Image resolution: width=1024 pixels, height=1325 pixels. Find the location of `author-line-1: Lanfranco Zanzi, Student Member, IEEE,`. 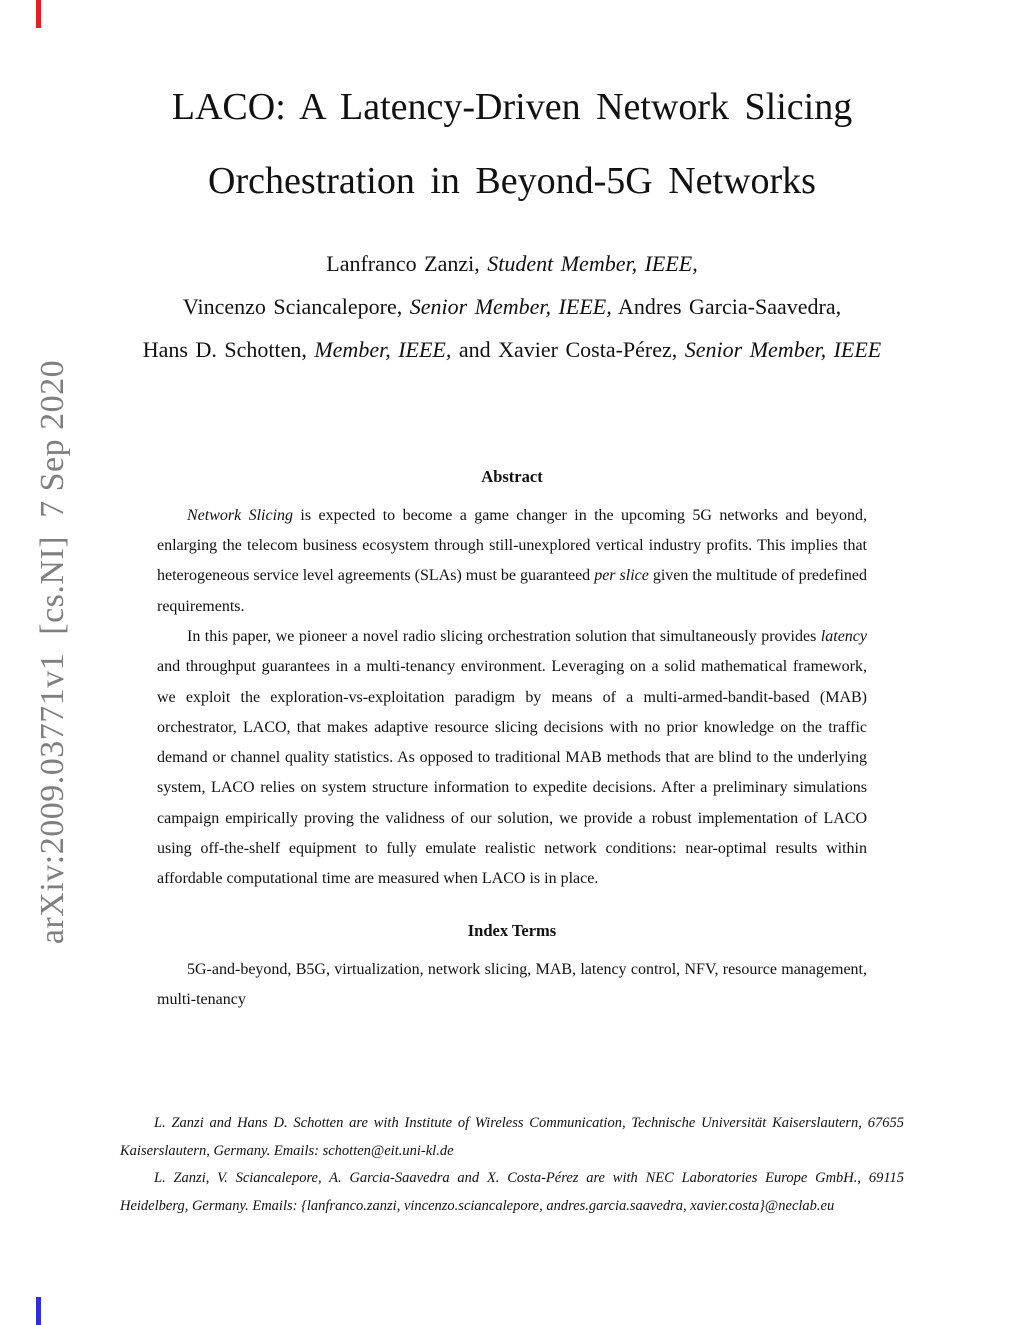

author-line-1: Lanfranco Zanzi, Student Member, IEEE, is located at coordinates (512, 263).